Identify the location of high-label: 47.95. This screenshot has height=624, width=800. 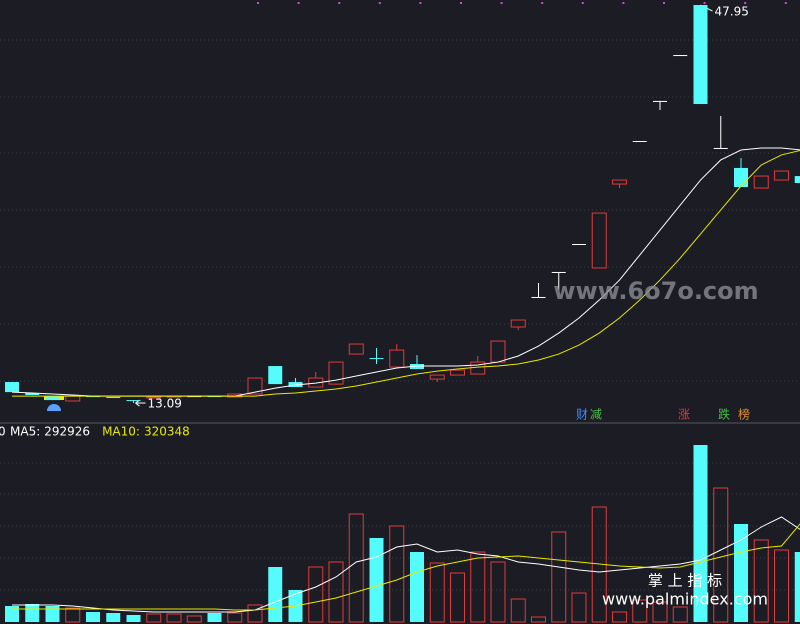
(732, 12).